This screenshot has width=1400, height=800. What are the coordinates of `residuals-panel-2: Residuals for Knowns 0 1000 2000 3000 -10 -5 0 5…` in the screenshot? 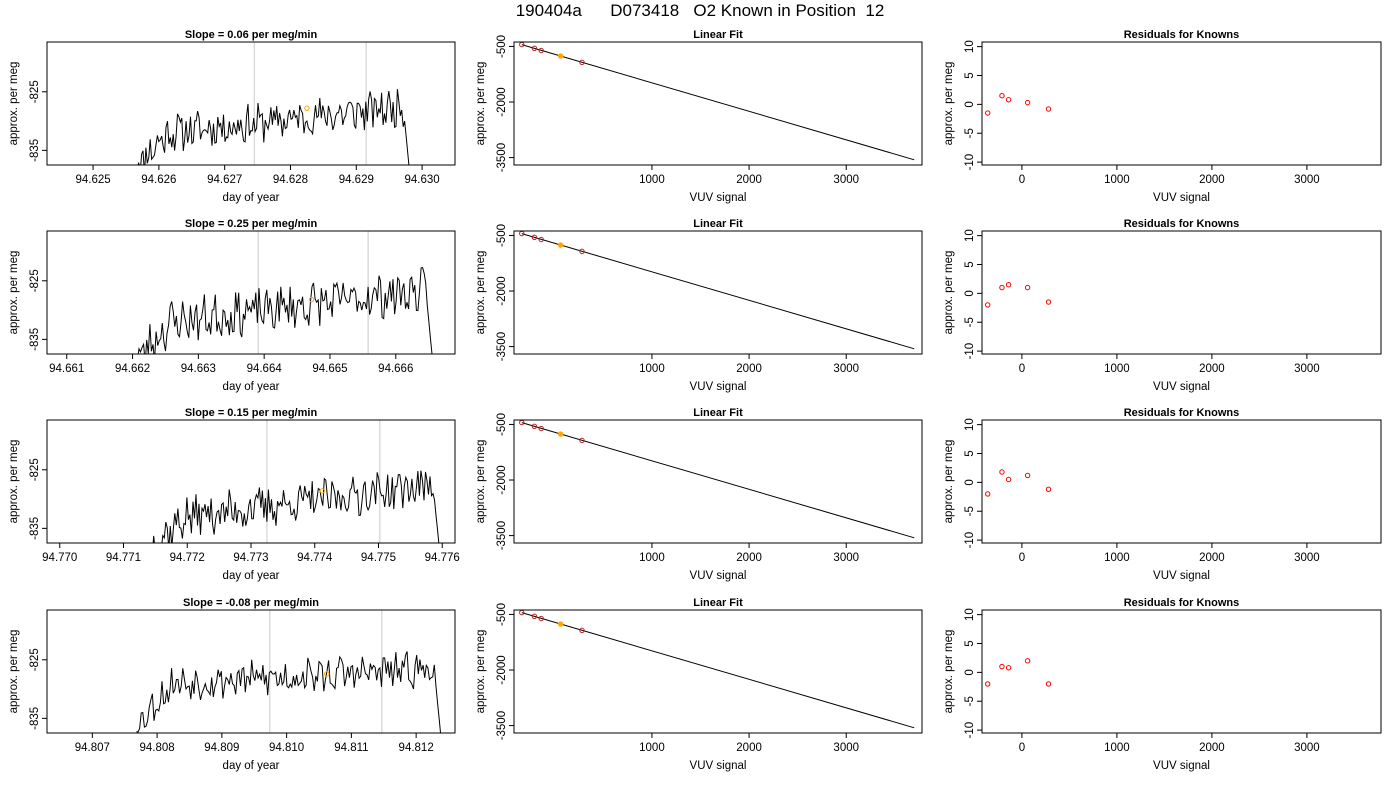 It's located at (1162, 305).